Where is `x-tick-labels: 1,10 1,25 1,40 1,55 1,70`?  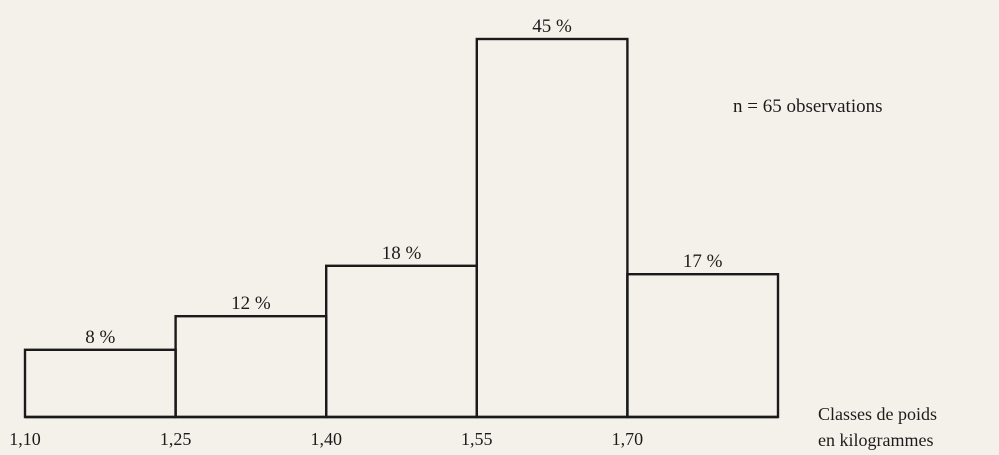 x-tick-labels: 1,10 1,25 1,40 1,55 1,70 is located at coordinates (326, 439).